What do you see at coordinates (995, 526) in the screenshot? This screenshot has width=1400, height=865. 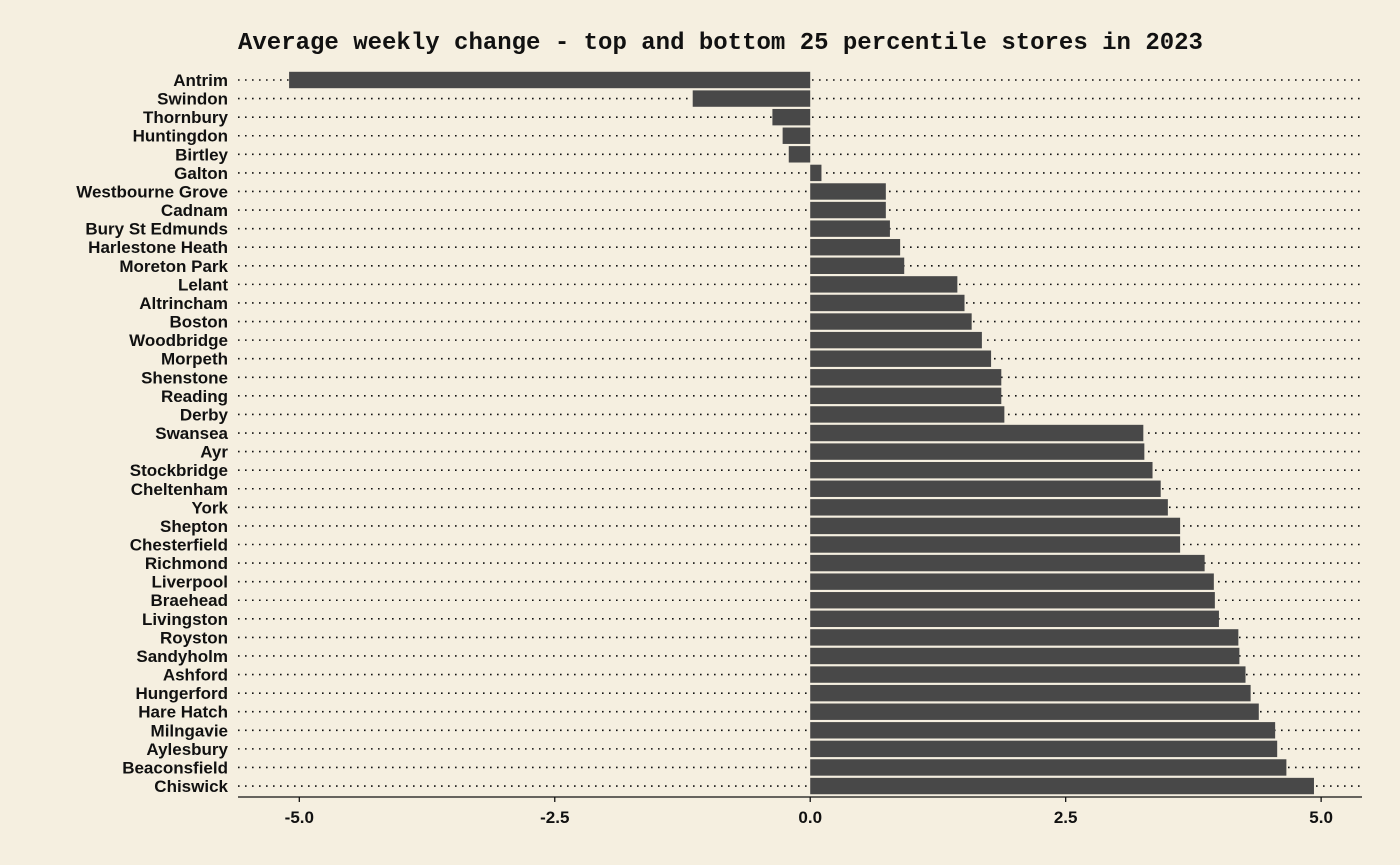 I see `bar-shepton` at bounding box center [995, 526].